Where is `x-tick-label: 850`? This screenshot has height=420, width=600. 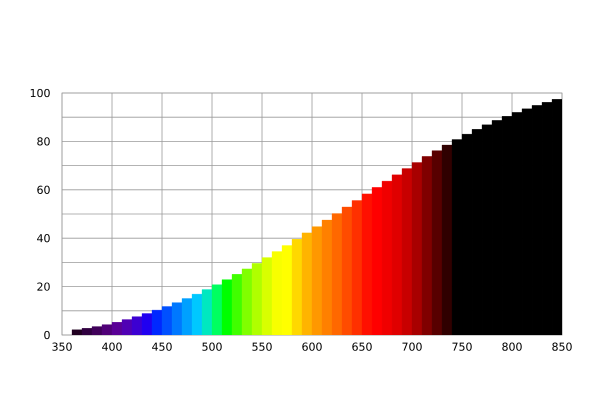 x-tick-label: 850 is located at coordinates (562, 346).